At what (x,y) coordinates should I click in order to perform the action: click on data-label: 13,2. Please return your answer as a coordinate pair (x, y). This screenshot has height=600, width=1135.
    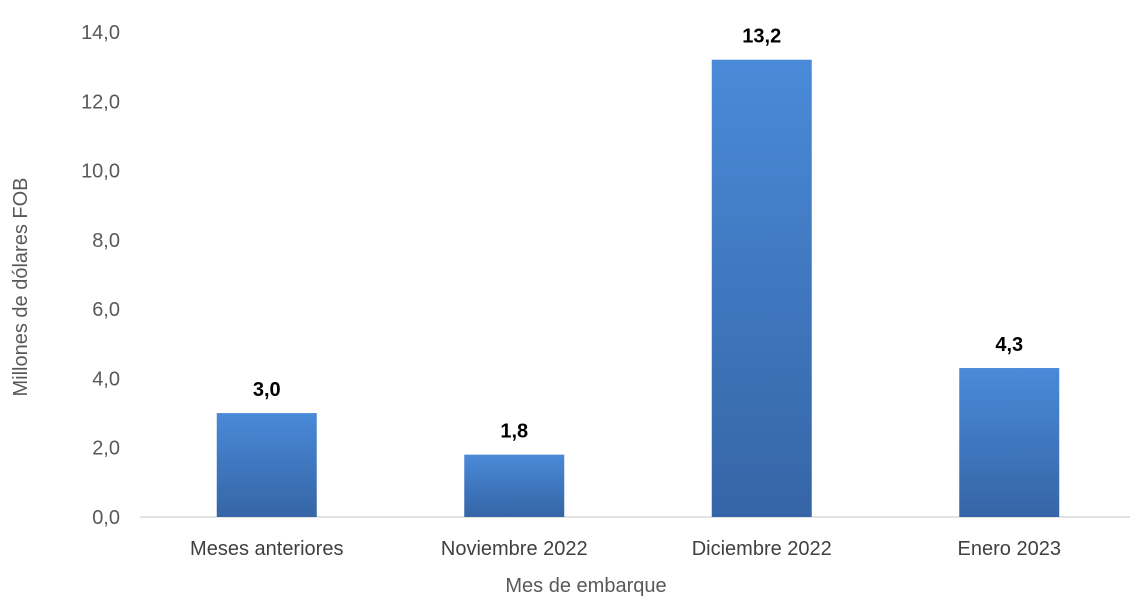
    Looking at the image, I should click on (761, 37).